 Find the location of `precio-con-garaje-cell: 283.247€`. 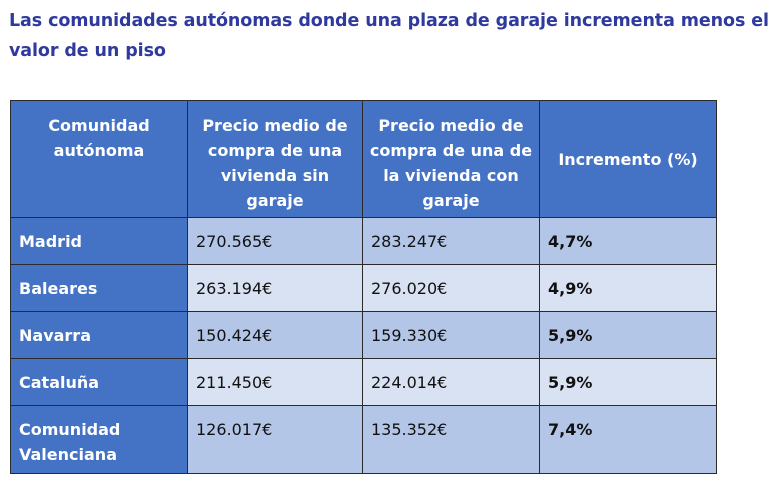

precio-con-garaje-cell: 283.247€ is located at coordinates (451, 241).